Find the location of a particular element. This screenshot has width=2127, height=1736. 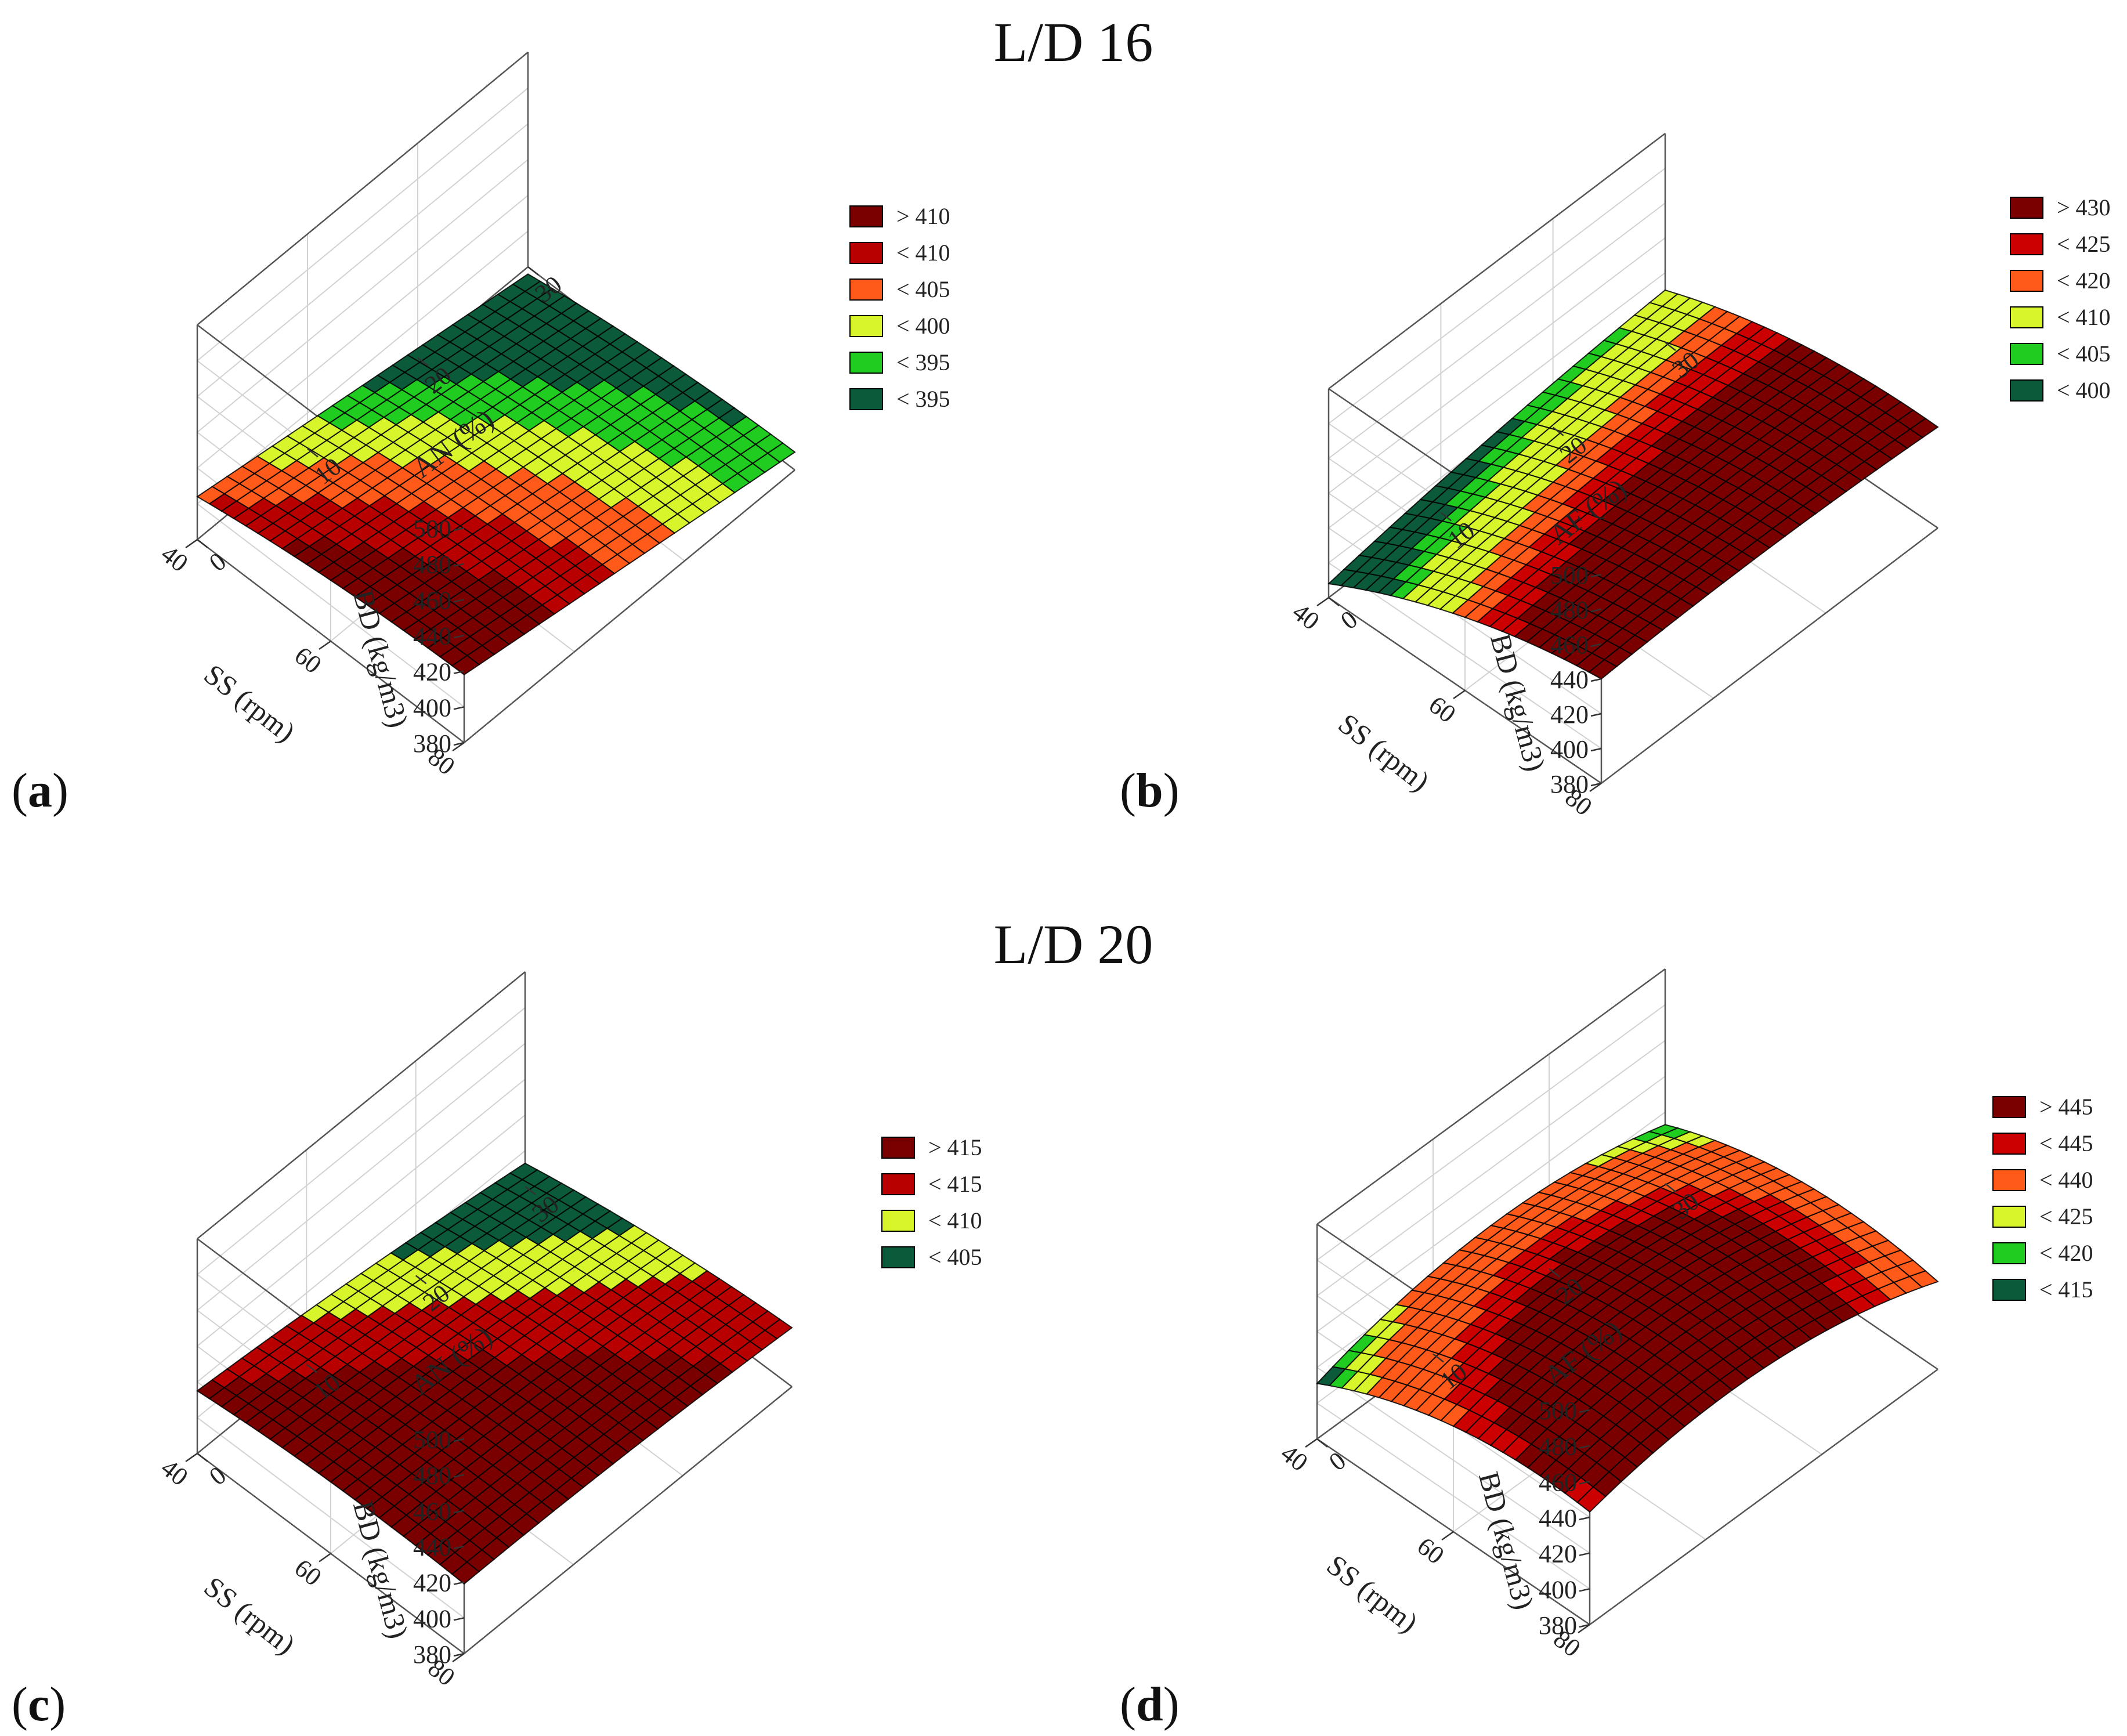

panel-letter: (b) is located at coordinates (1150, 791).